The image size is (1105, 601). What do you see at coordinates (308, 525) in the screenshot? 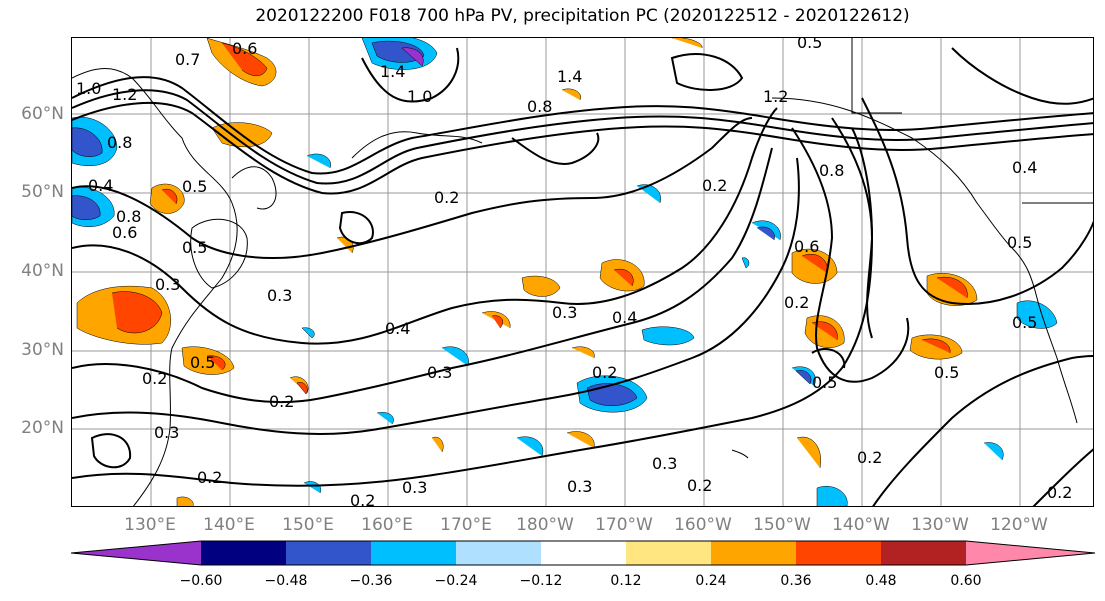
I see `lon-label-150e: 150°E` at bounding box center [308, 525].